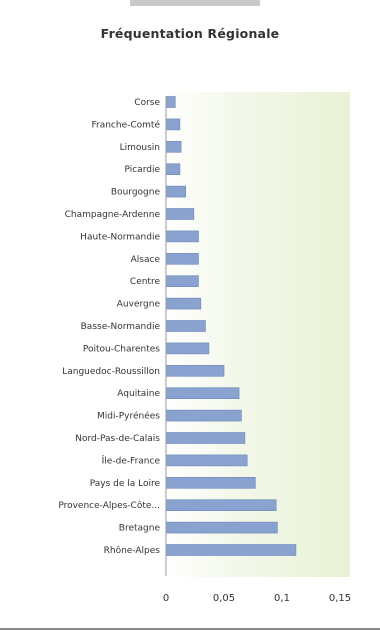  What do you see at coordinates (132, 550) in the screenshot?
I see `category-label: Rhône-Alpes` at bounding box center [132, 550].